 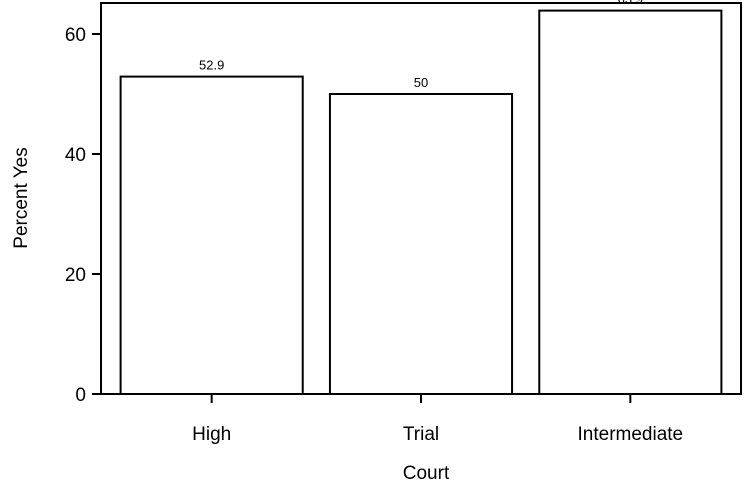 What do you see at coordinates (75, 35) in the screenshot?
I see `y-tick-label-60: 60` at bounding box center [75, 35].